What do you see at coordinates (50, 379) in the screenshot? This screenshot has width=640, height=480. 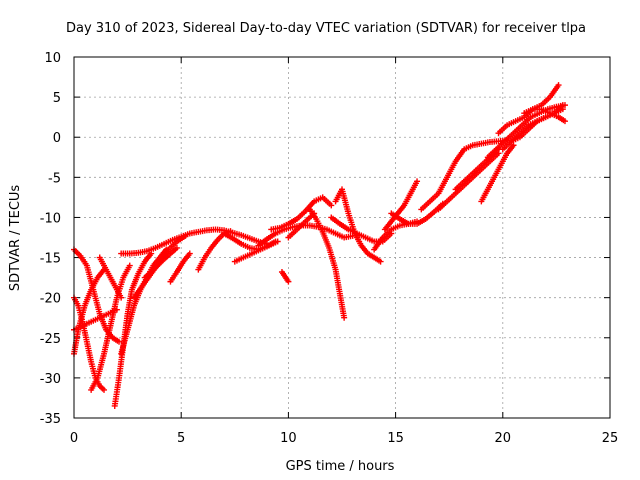 I see `y-tick-label: -30` at bounding box center [50, 379].